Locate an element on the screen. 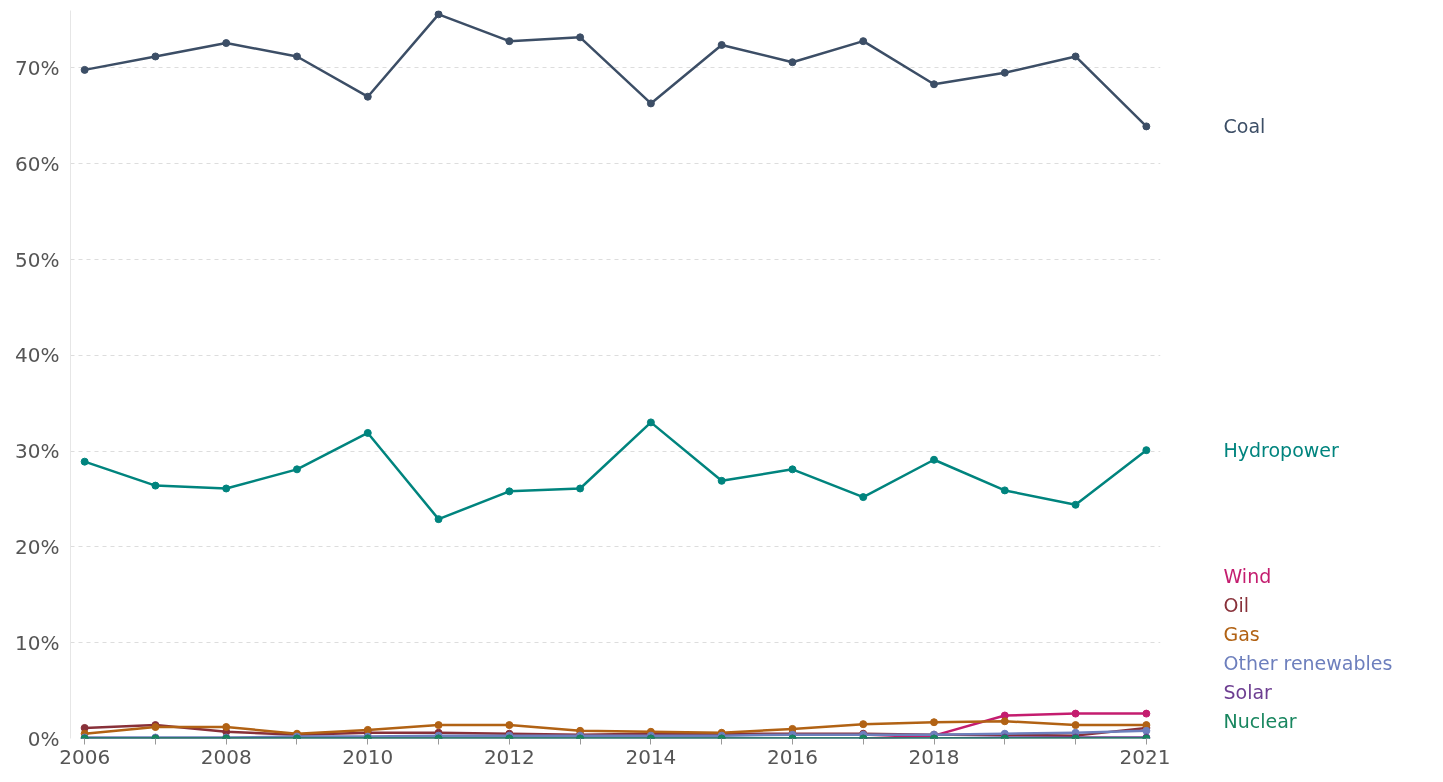 Image resolution: width=1443 pixels, height=782 pixels. text: Hydropower is located at coordinates (1281, 450).